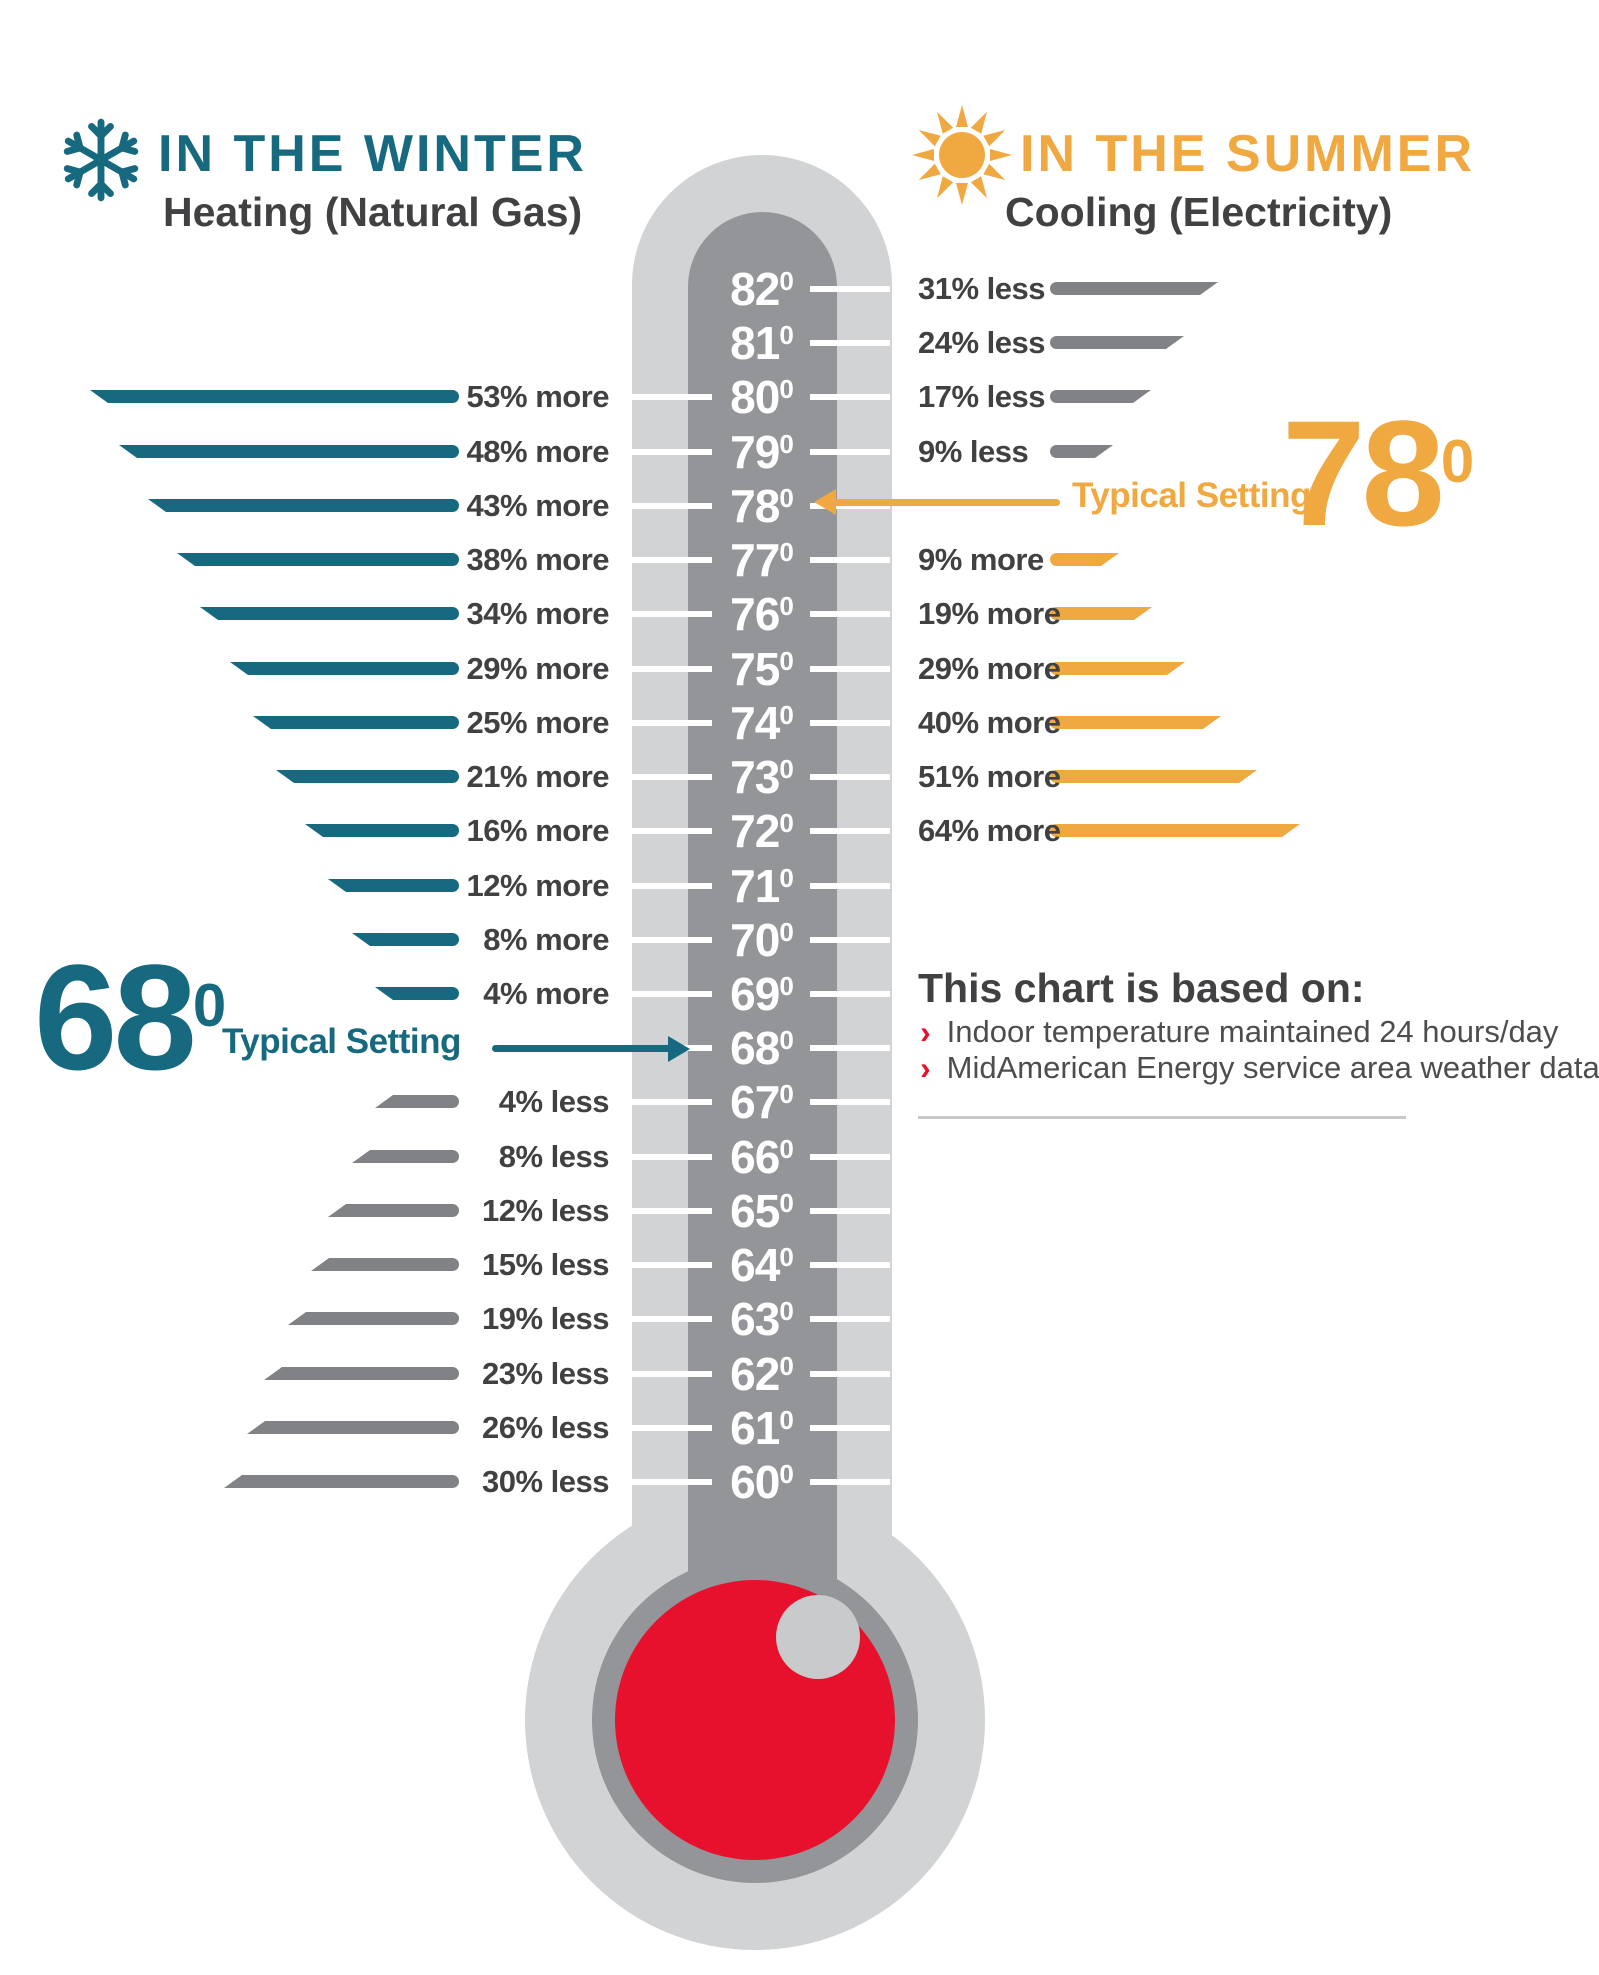 The image size is (1599, 1975). I want to click on temp-label: 740, so click(762, 723).